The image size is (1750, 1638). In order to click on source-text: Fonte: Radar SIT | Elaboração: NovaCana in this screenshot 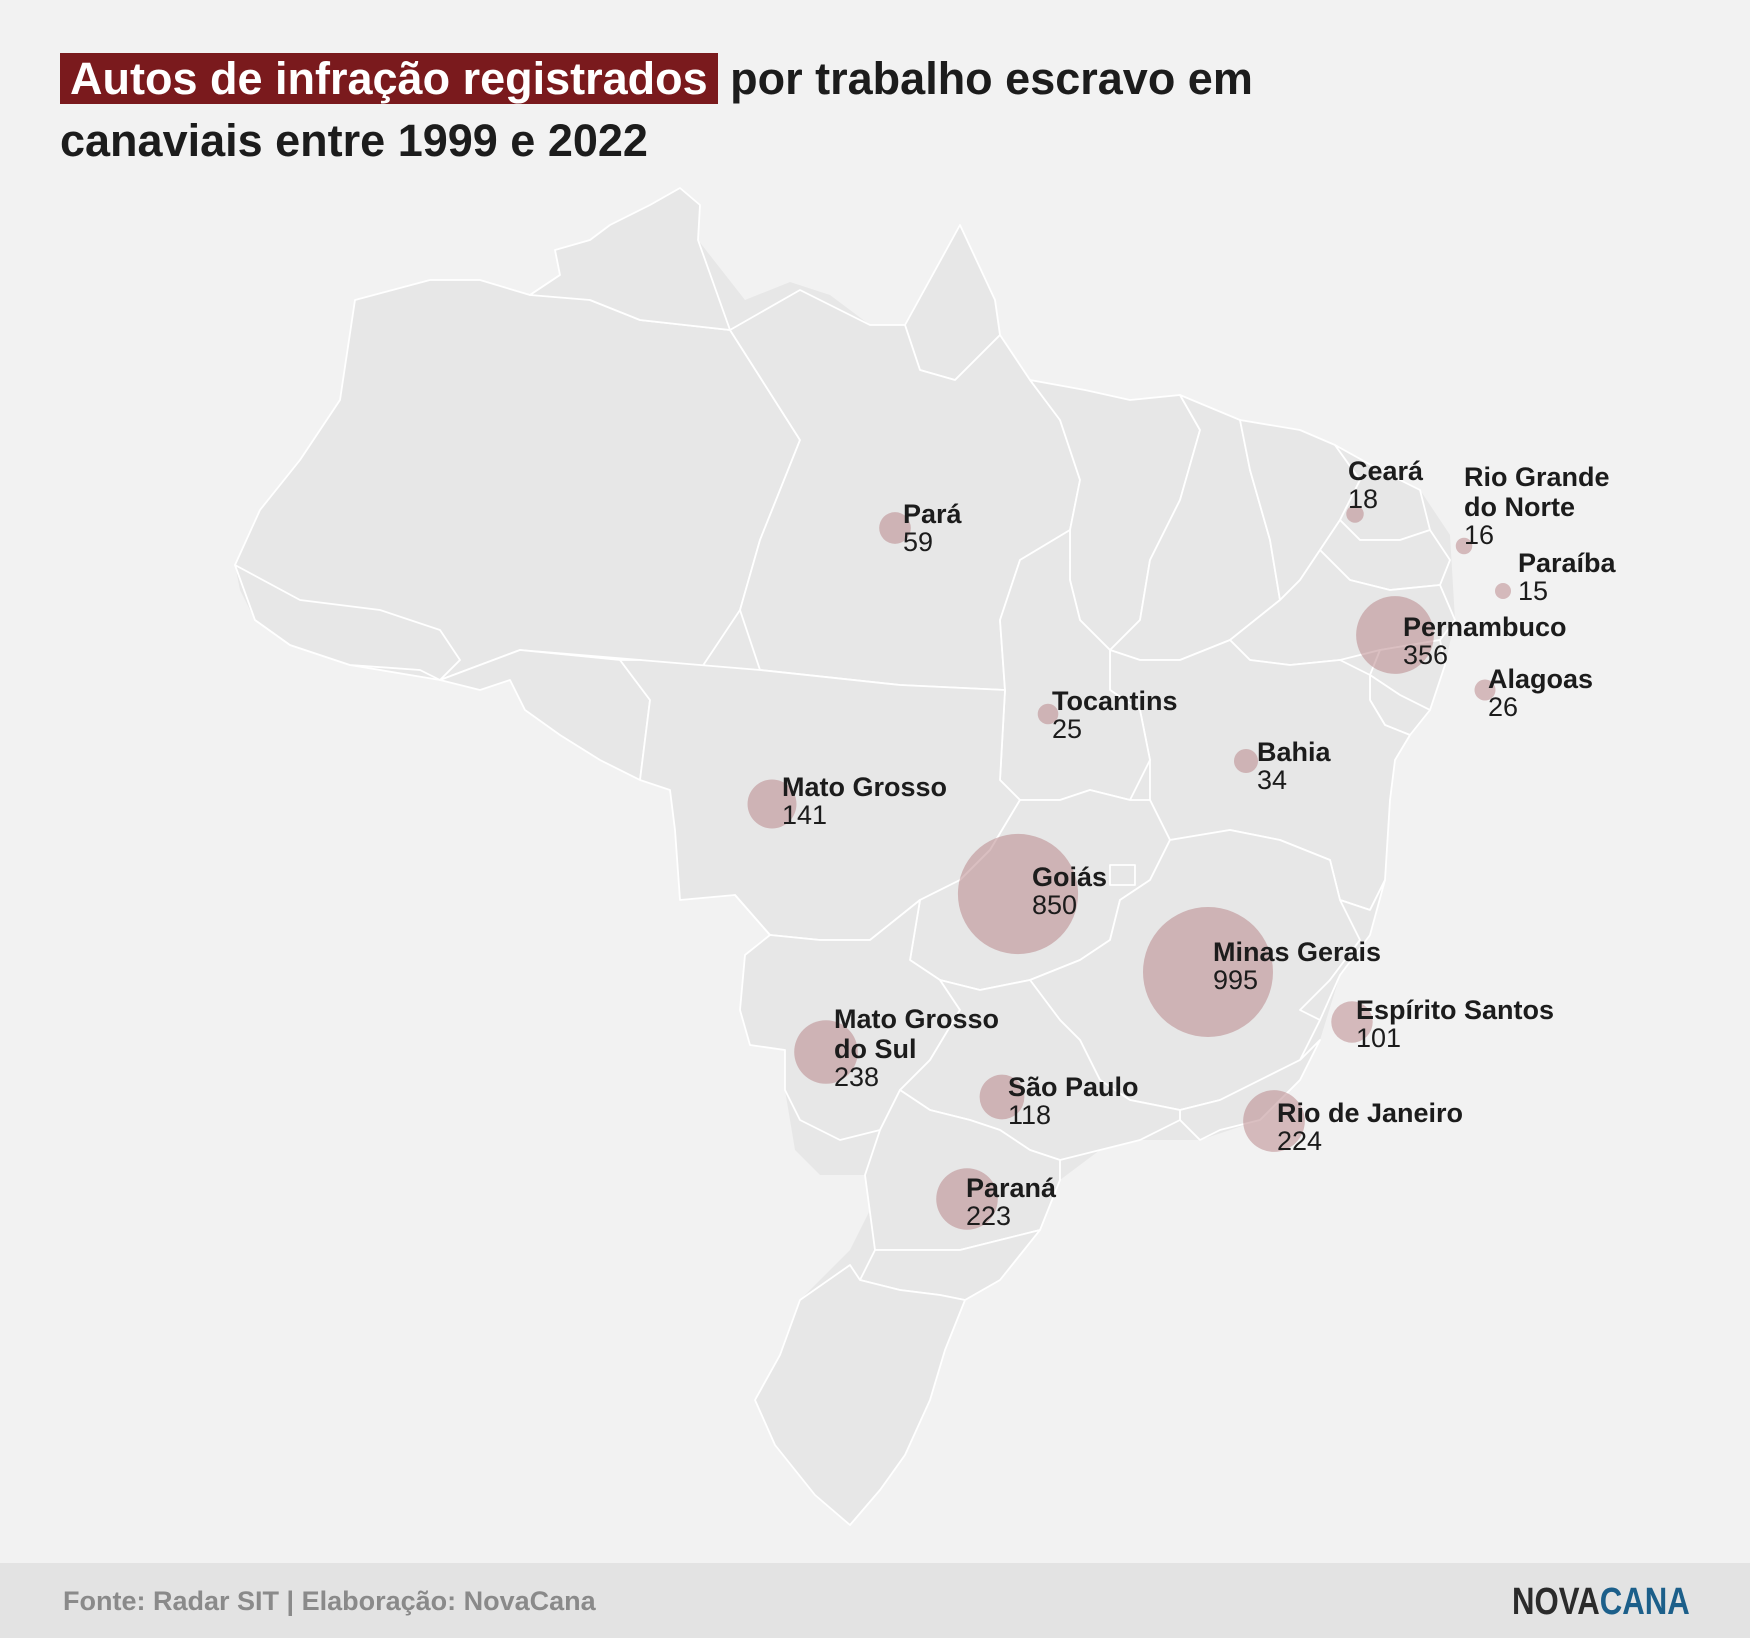, I will do `click(329, 1601)`.